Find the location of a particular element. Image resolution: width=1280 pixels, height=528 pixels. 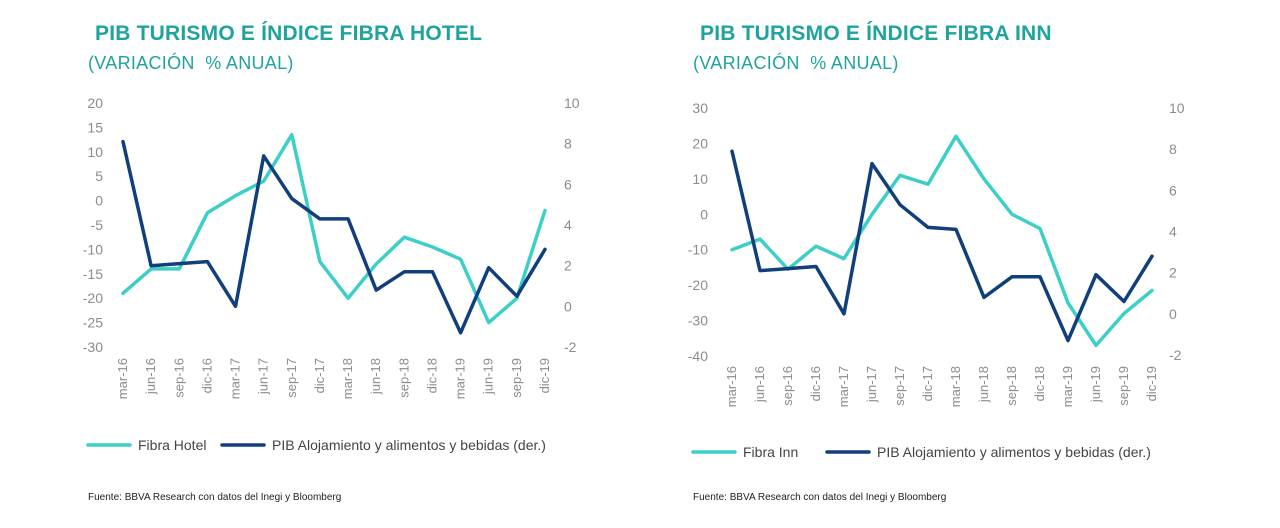

y-left-tick-label: -40 is located at coordinates (698, 356).